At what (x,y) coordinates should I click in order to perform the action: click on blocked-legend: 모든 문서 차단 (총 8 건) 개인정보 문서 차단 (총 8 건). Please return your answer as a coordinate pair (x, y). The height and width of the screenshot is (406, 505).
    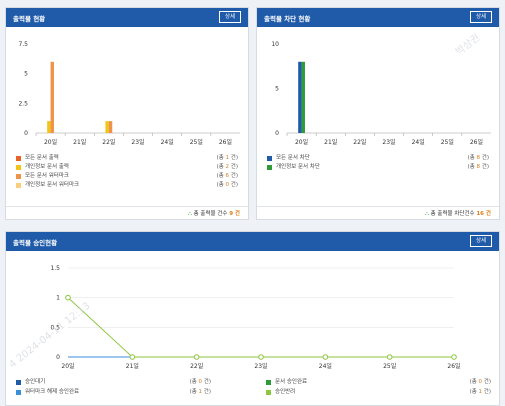
    Looking at the image, I should click on (378, 163).